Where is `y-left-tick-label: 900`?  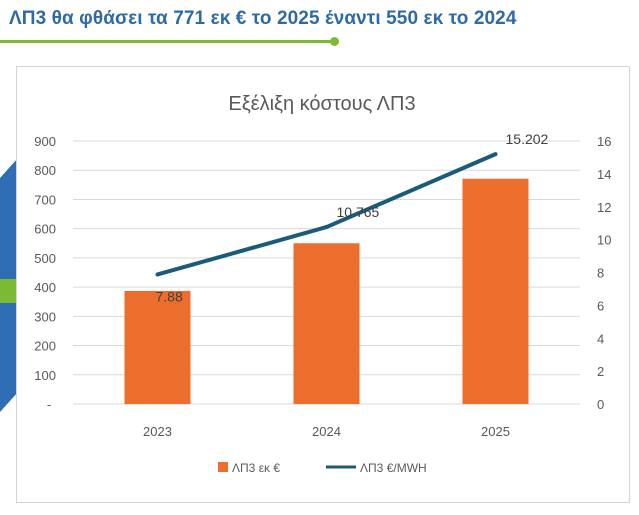
y-left-tick-label: 900 is located at coordinates (45, 141).